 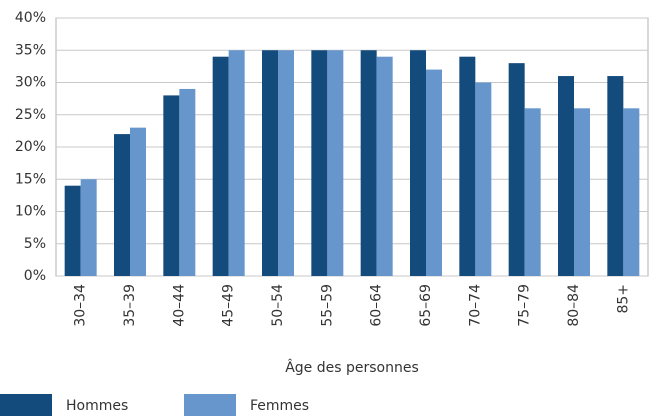 I want to click on x-tick-label: 65–69, so click(x=426, y=305).